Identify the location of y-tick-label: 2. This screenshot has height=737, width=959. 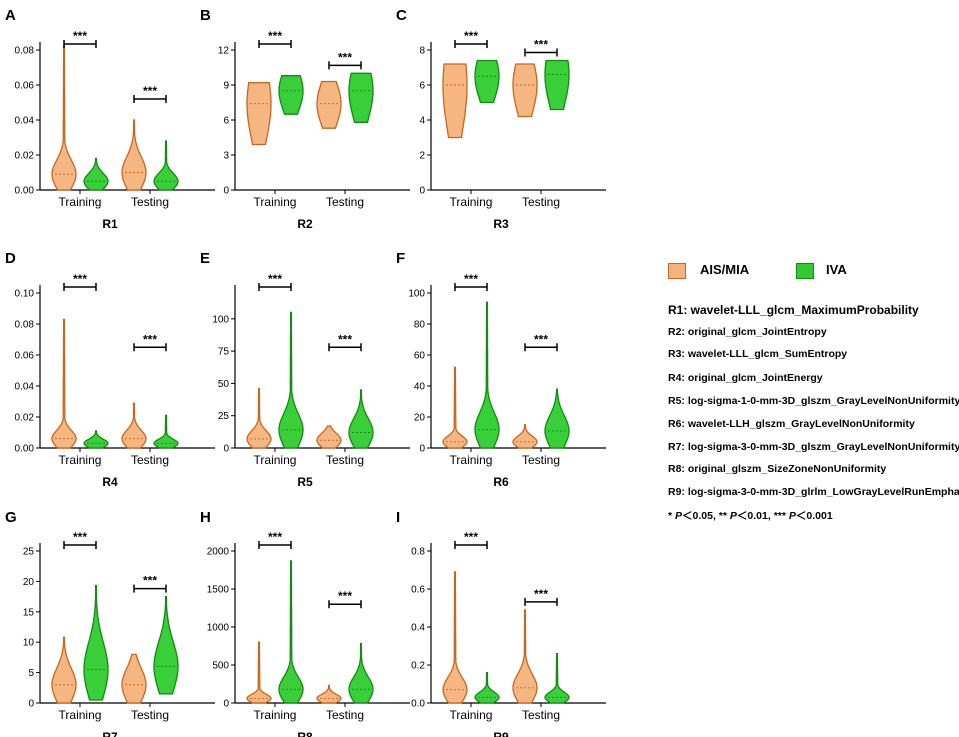
(422, 156).